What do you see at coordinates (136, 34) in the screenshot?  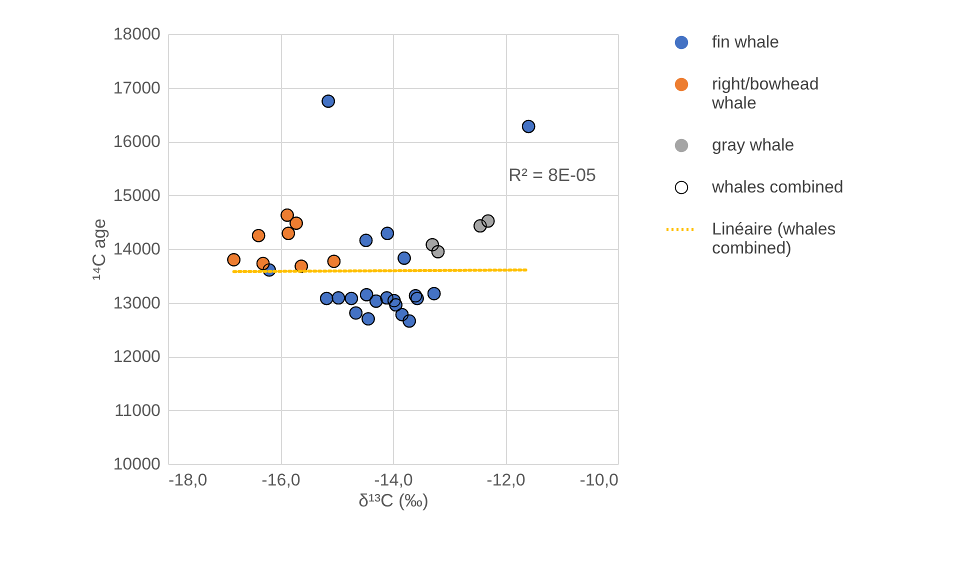 I see `y-tick-label: 18000` at bounding box center [136, 34].